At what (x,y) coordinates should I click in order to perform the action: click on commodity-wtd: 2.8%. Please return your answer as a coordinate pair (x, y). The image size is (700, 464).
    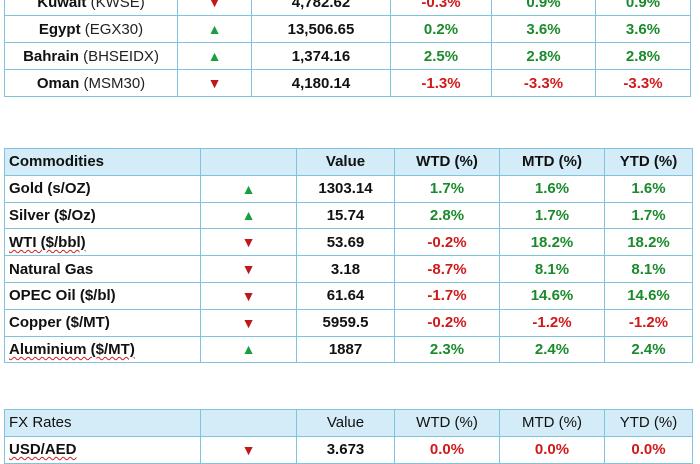
    Looking at the image, I should click on (447, 215).